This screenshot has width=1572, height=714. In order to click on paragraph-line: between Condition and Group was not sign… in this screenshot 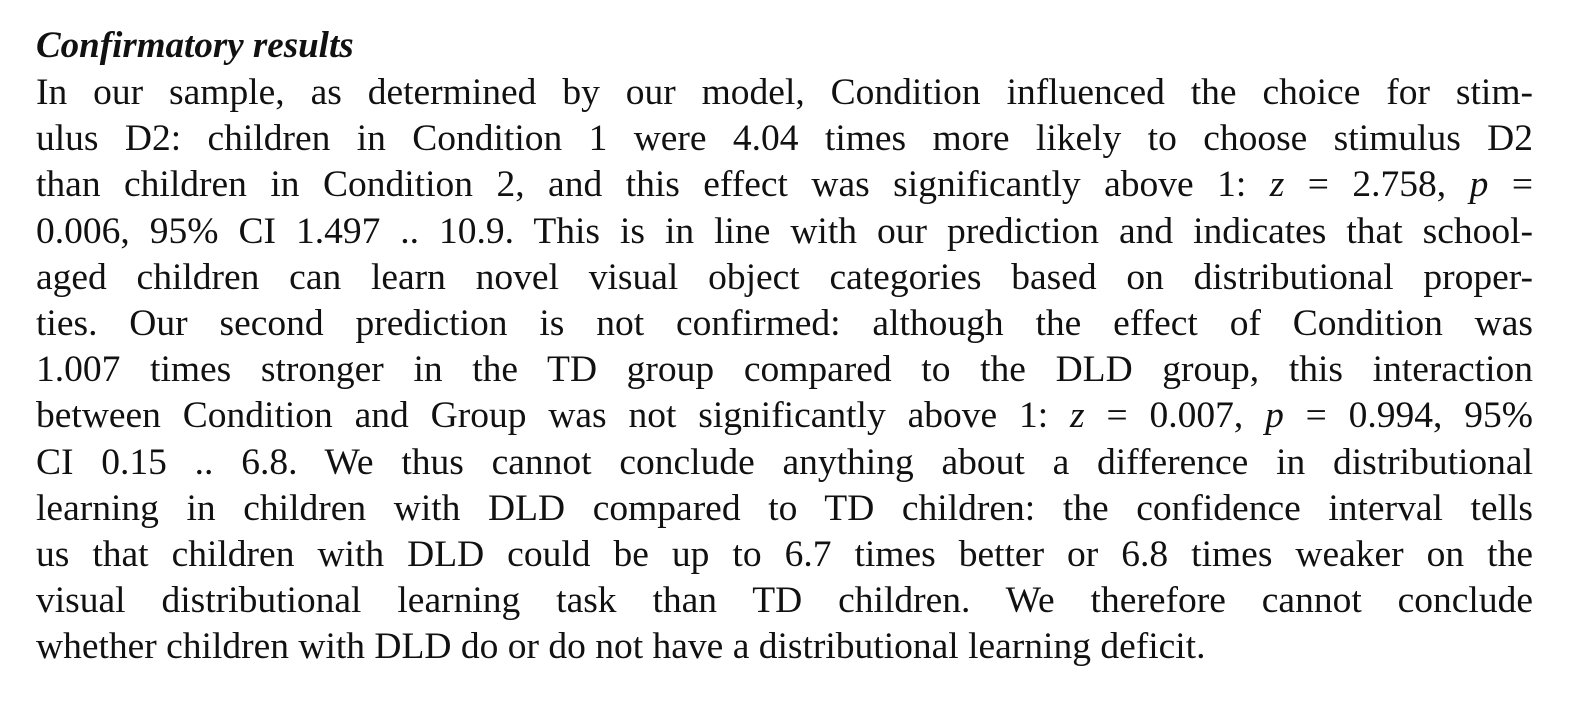, I will do `click(785, 416)`.